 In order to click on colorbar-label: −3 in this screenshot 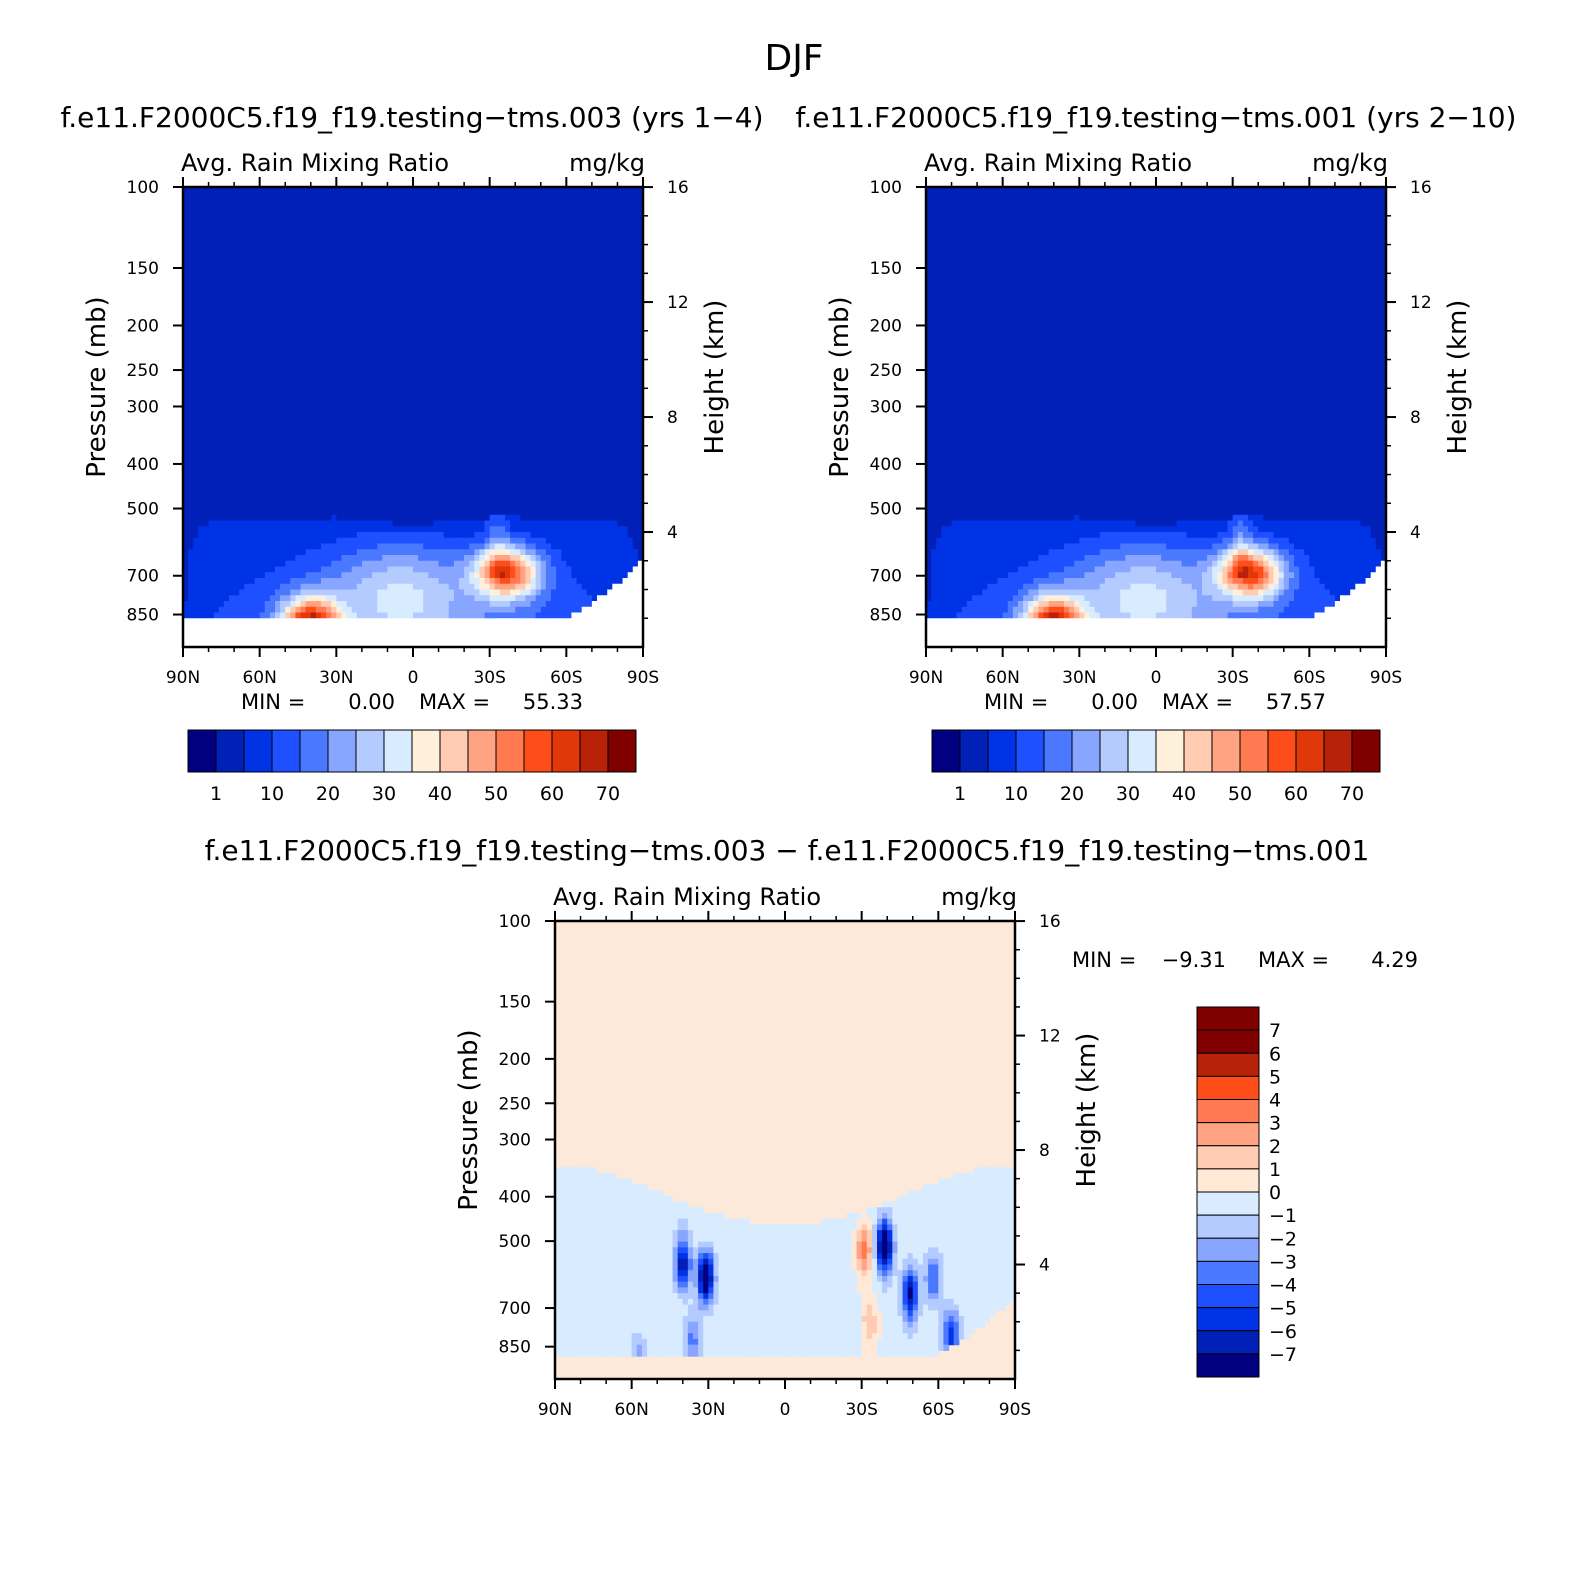, I will do `click(1283, 1262)`.